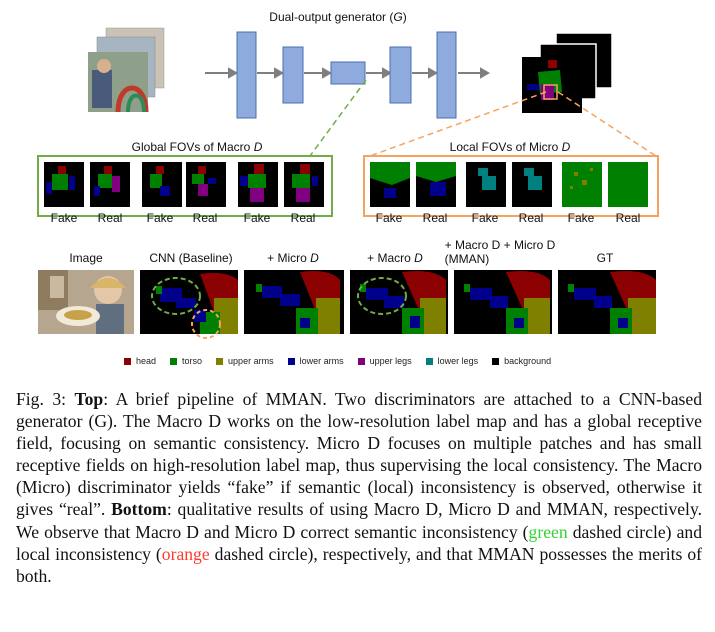  I want to click on local-fov-box, so click(511, 186).